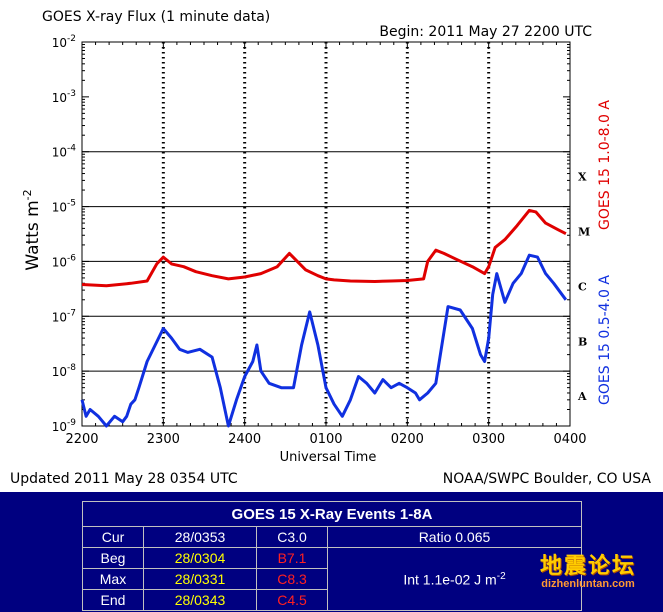 Image resolution: width=663 pixels, height=612 pixels. Describe the element at coordinates (547, 479) in the screenshot. I see `footer-credit: NOAA/SWPC Boulder, CO USA` at that location.